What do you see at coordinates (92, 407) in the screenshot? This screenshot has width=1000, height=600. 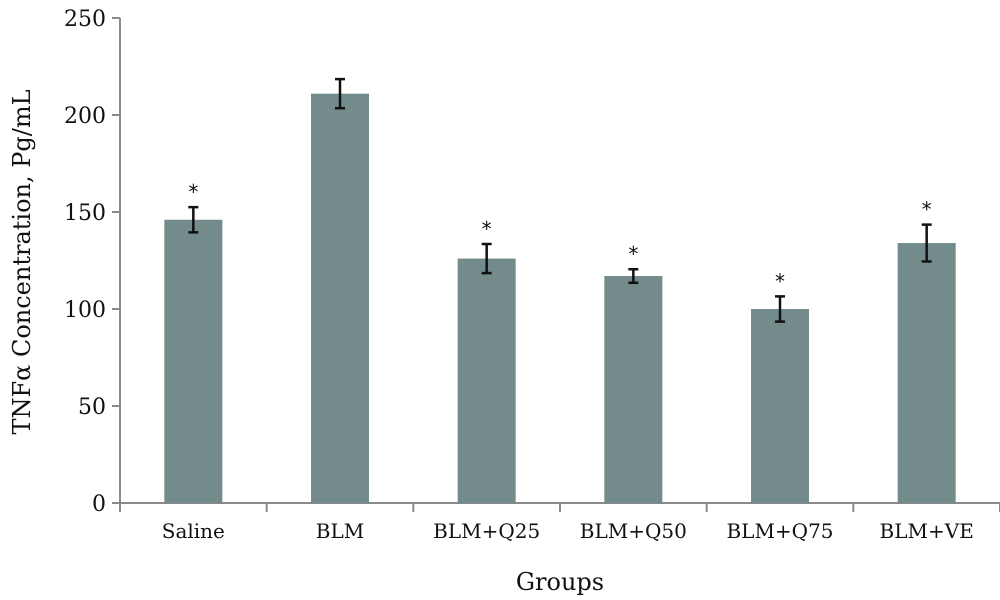 I see `y-tick-label: 50` at bounding box center [92, 407].